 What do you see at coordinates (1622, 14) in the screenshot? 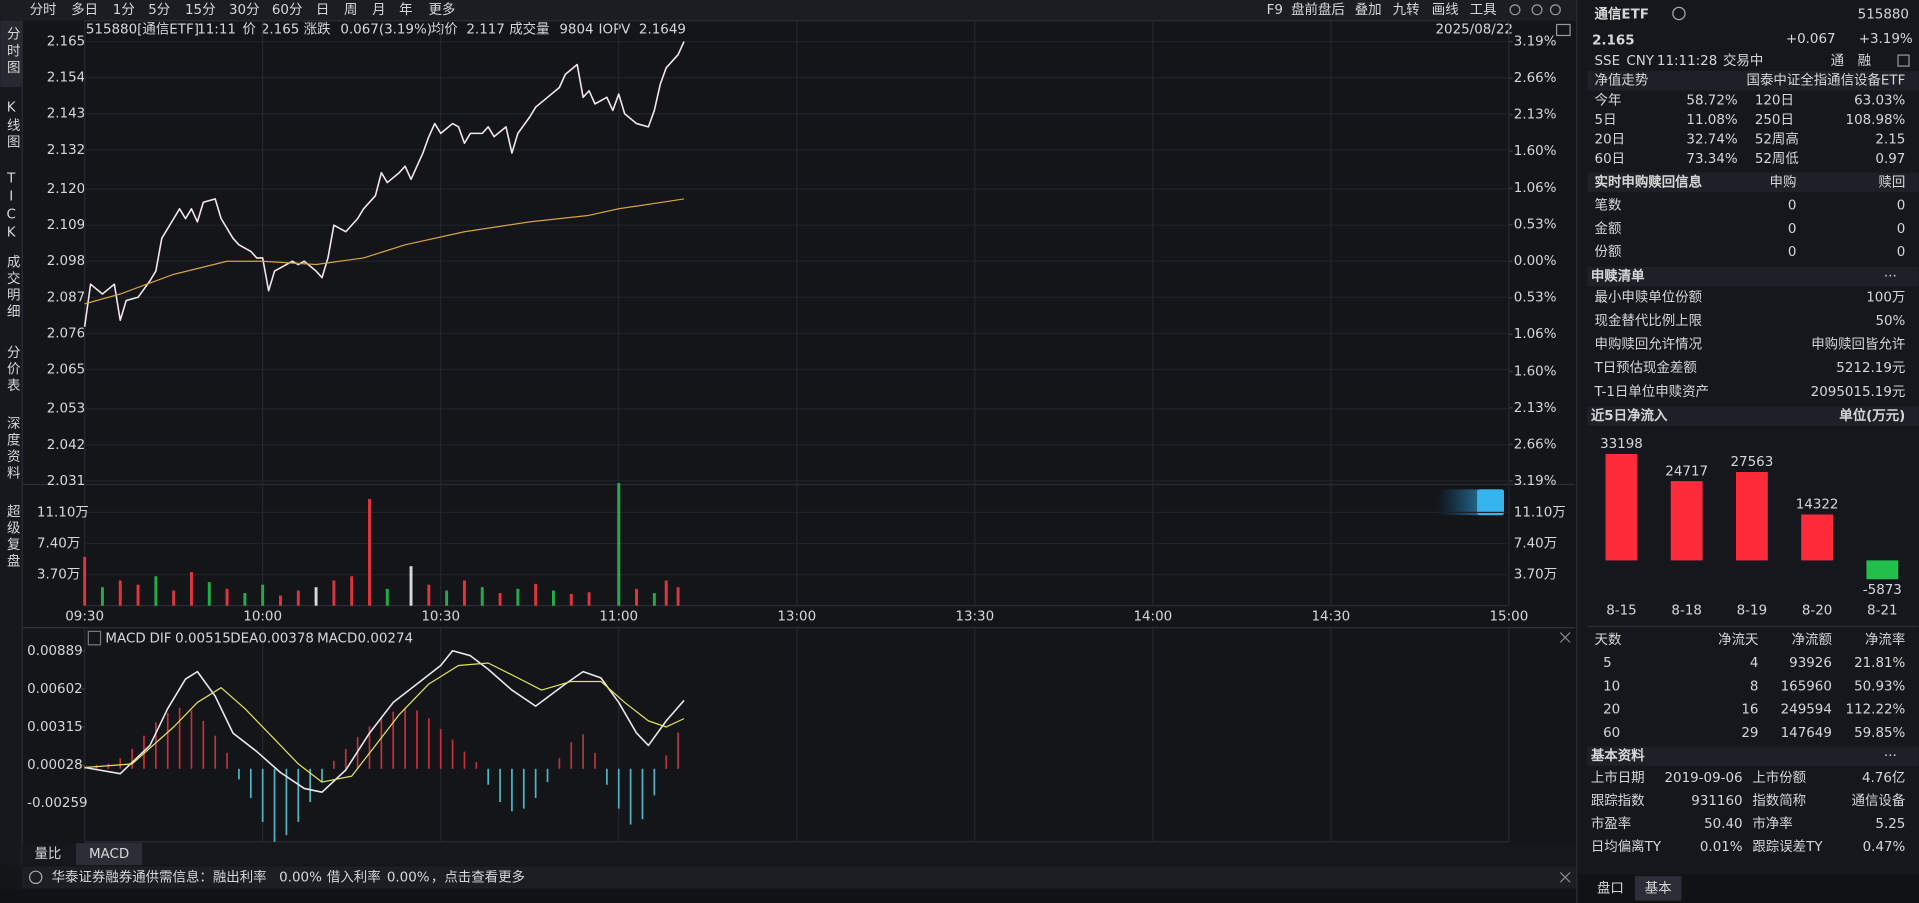
I see `quote-name: 通信ETF` at bounding box center [1622, 14].